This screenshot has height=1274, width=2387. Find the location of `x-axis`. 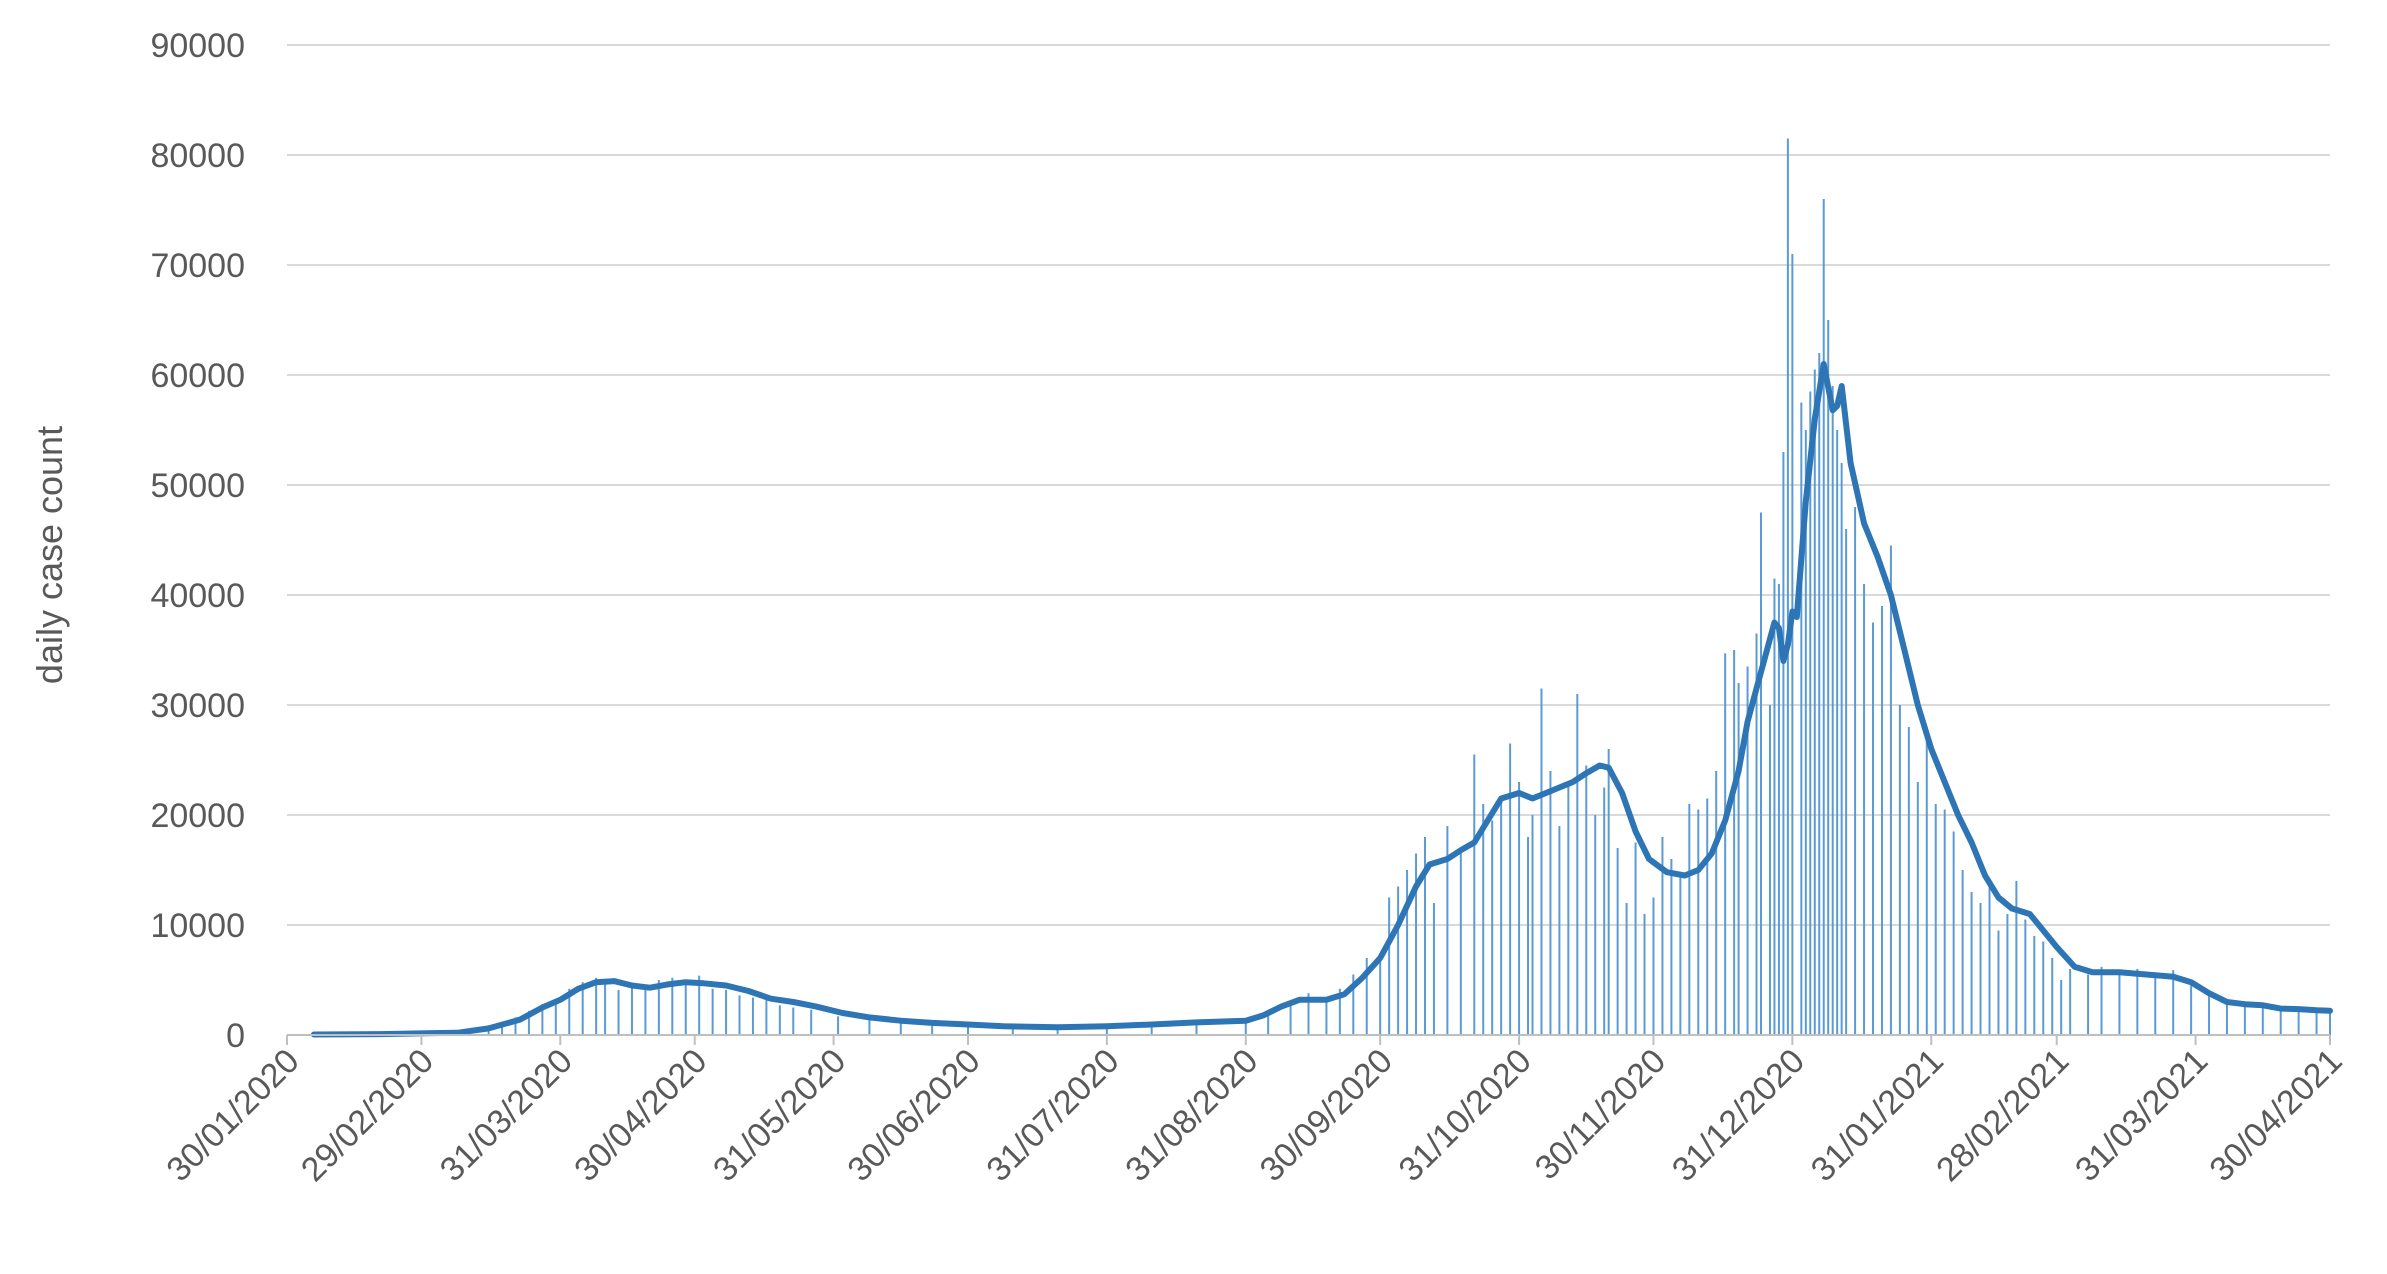

x-axis is located at coordinates (1308, 1040).